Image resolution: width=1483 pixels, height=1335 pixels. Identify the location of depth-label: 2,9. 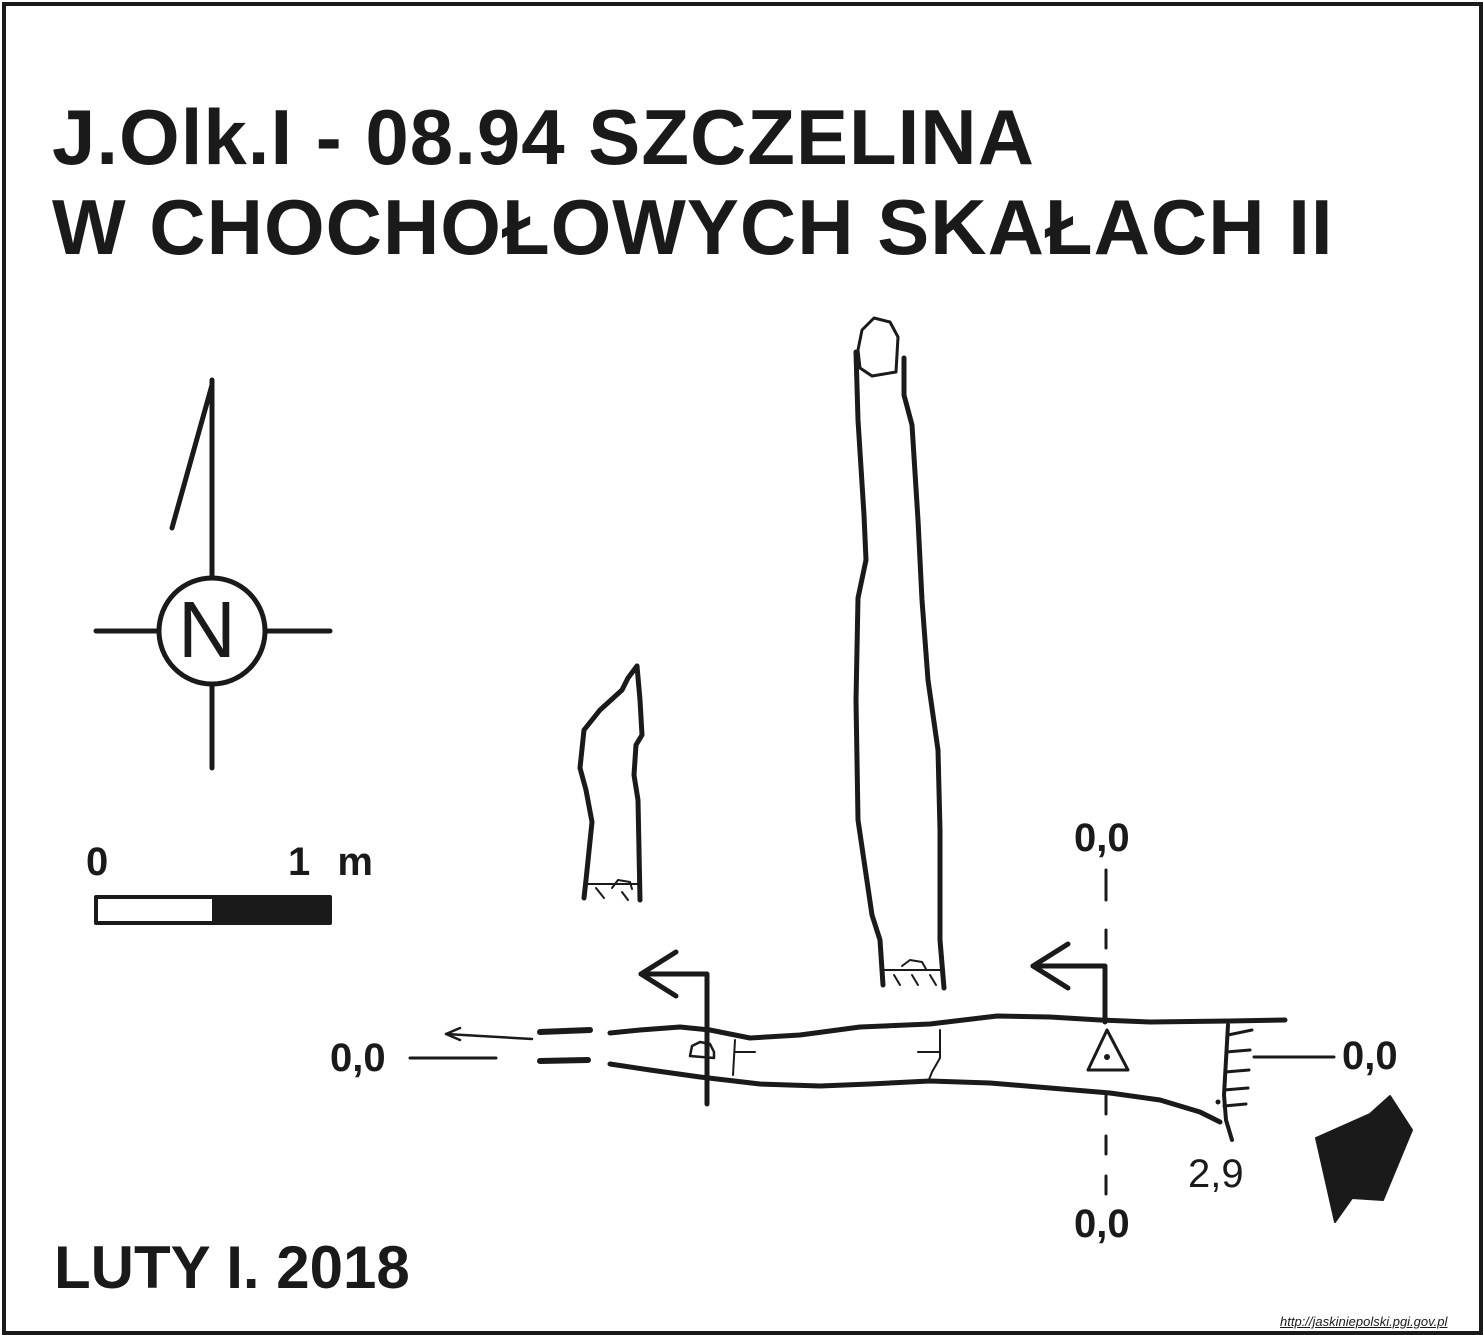
(1216, 1174).